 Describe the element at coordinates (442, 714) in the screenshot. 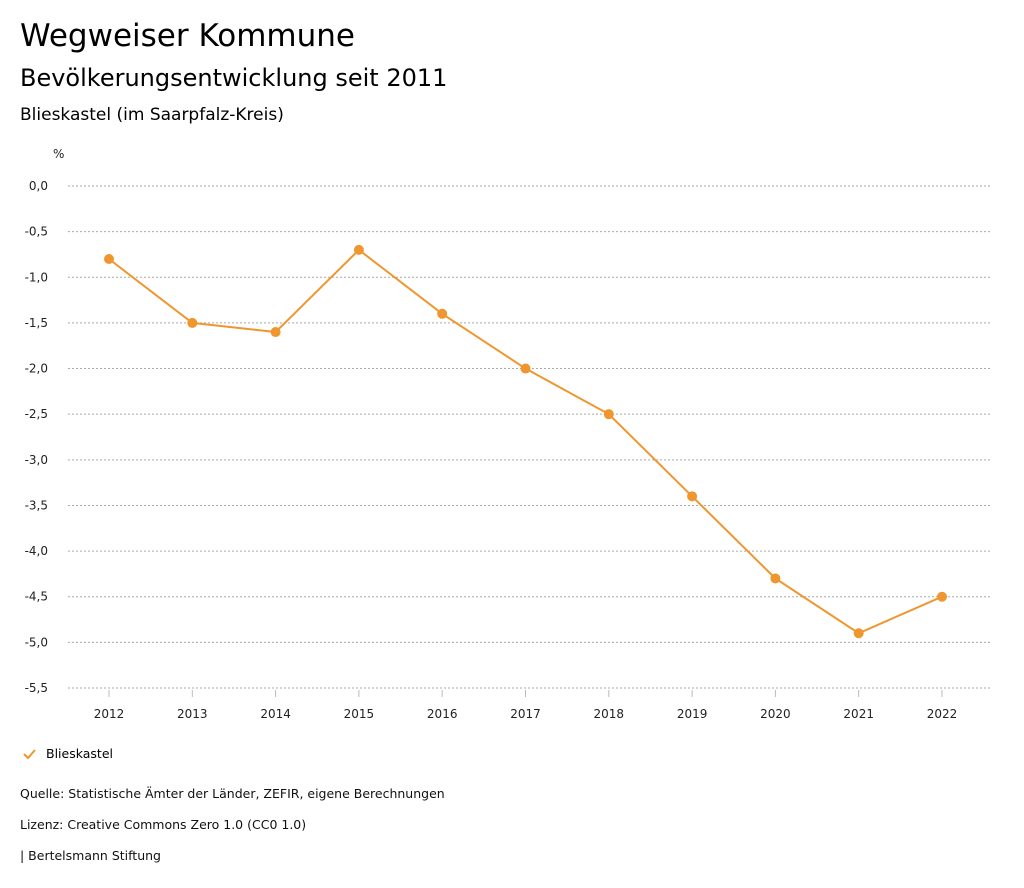

I see `x-tick-label: 2016` at that location.